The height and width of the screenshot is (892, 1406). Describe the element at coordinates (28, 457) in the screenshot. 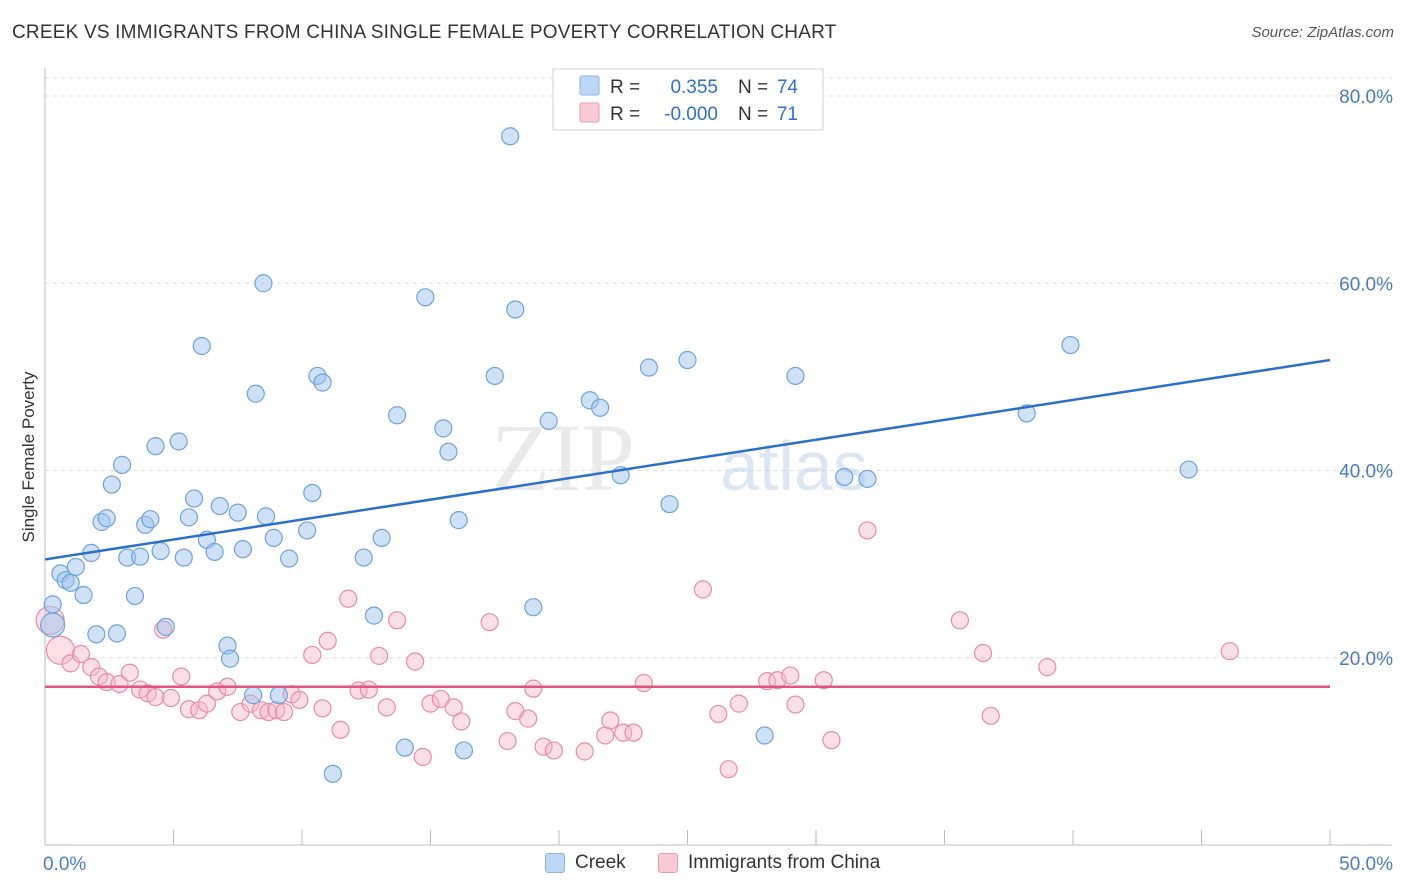

I see `y-axis-label: Single Female Poverty` at that location.